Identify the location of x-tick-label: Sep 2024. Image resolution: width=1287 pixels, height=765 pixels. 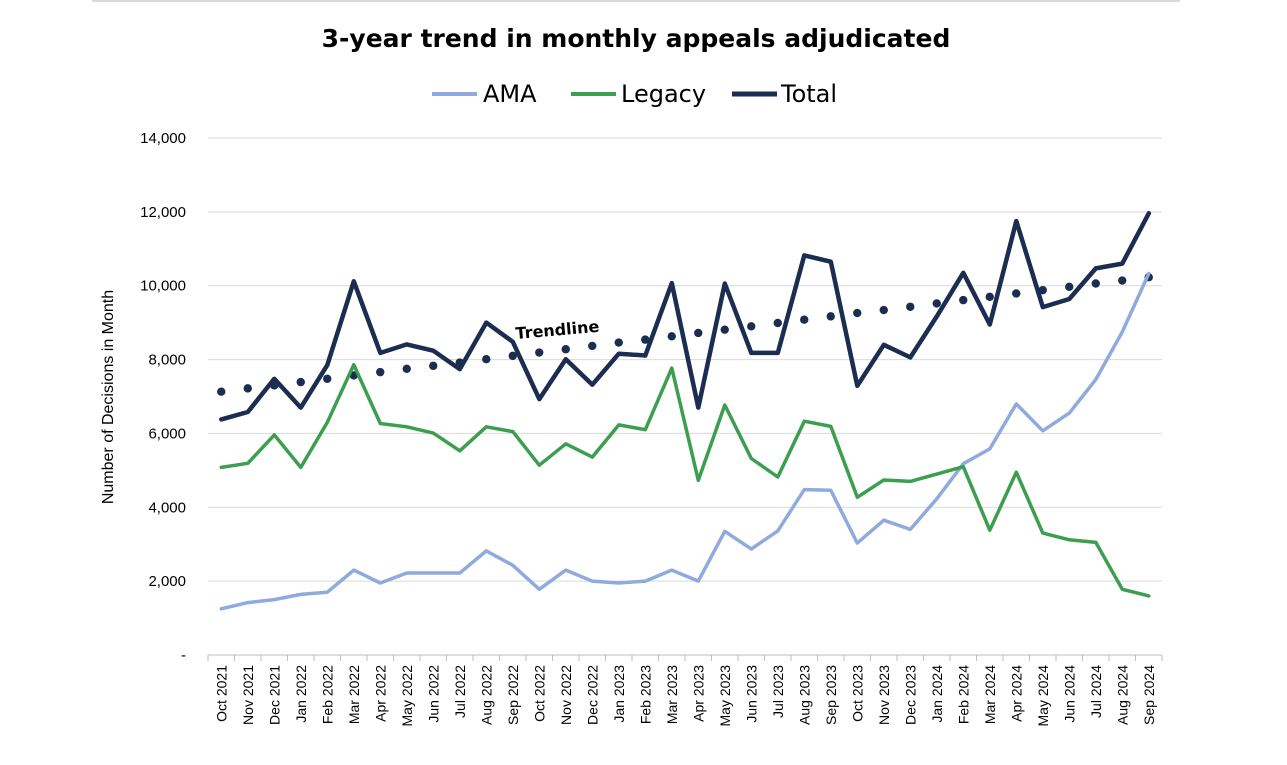
(1149, 695).